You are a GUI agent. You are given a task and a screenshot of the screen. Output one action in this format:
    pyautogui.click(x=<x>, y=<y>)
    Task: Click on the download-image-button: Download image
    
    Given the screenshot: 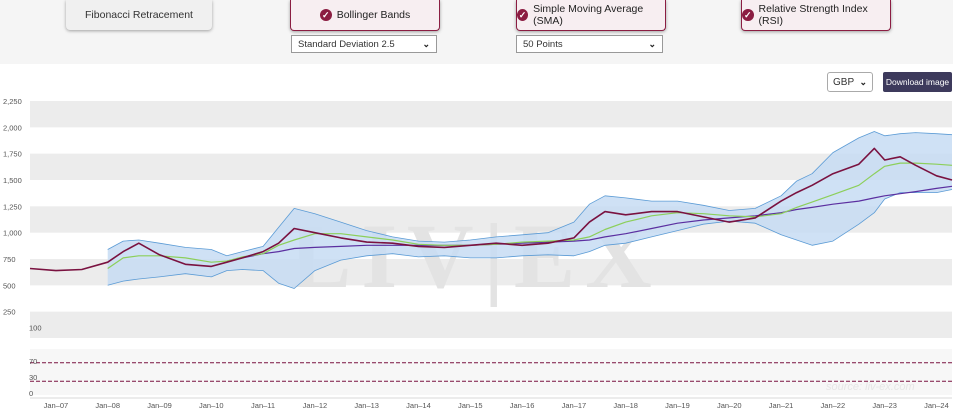 What is the action you would take?
    pyautogui.click(x=917, y=82)
    